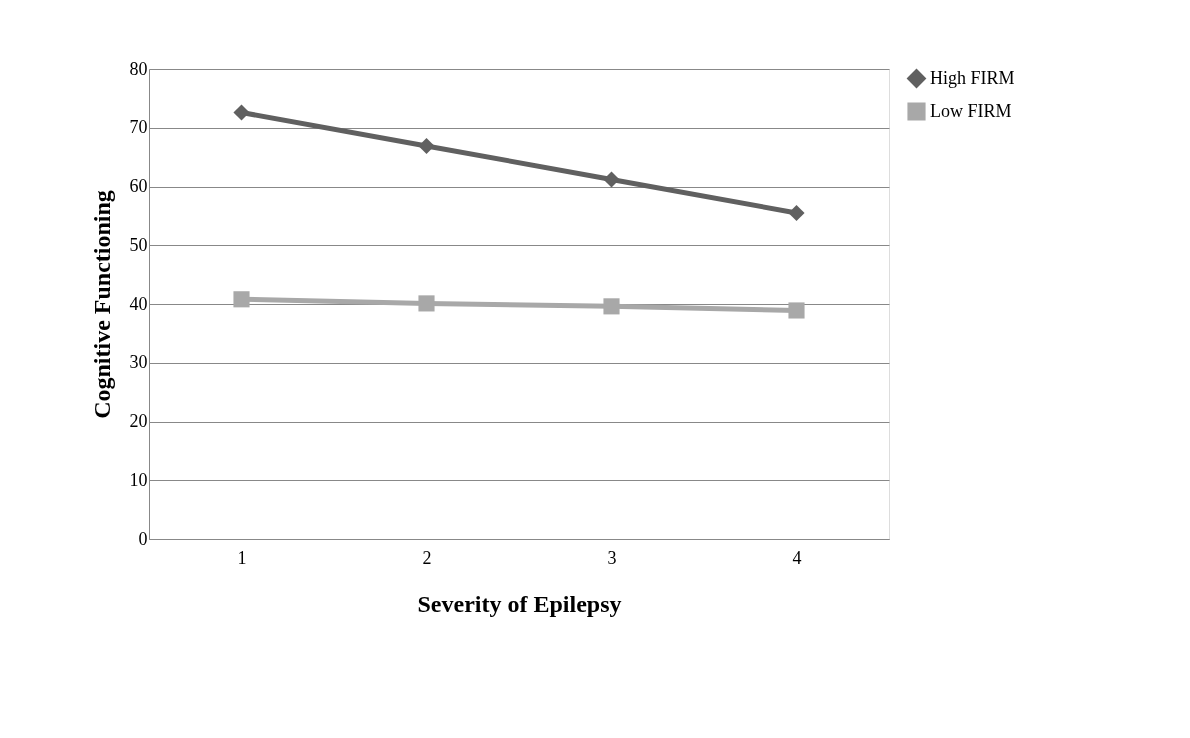  Describe the element at coordinates (242, 557) in the screenshot. I see `x-tick-label: 1` at that location.